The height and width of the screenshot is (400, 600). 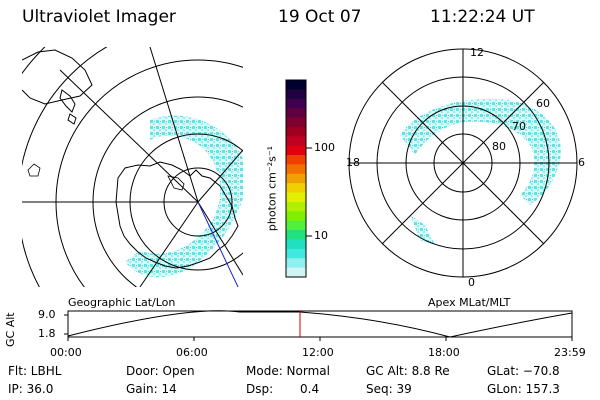 What do you see at coordinates (482, 17) in the screenshot?
I see `time-label: 11:22:24 UT` at bounding box center [482, 17].